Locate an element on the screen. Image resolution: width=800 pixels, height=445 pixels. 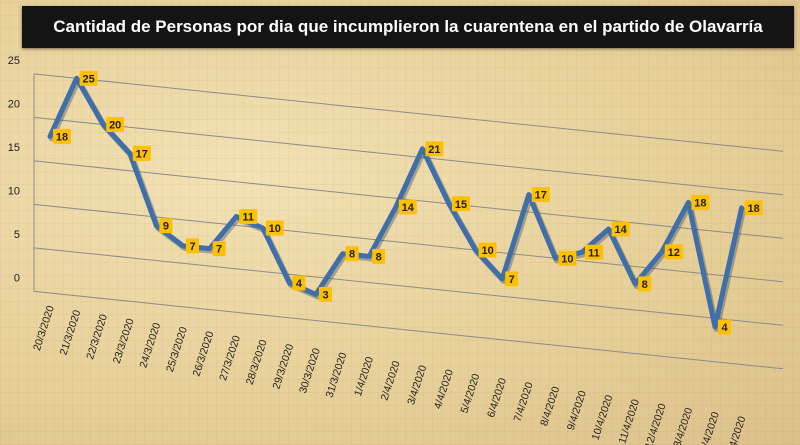
data-label: 9 is located at coordinates (166, 227).